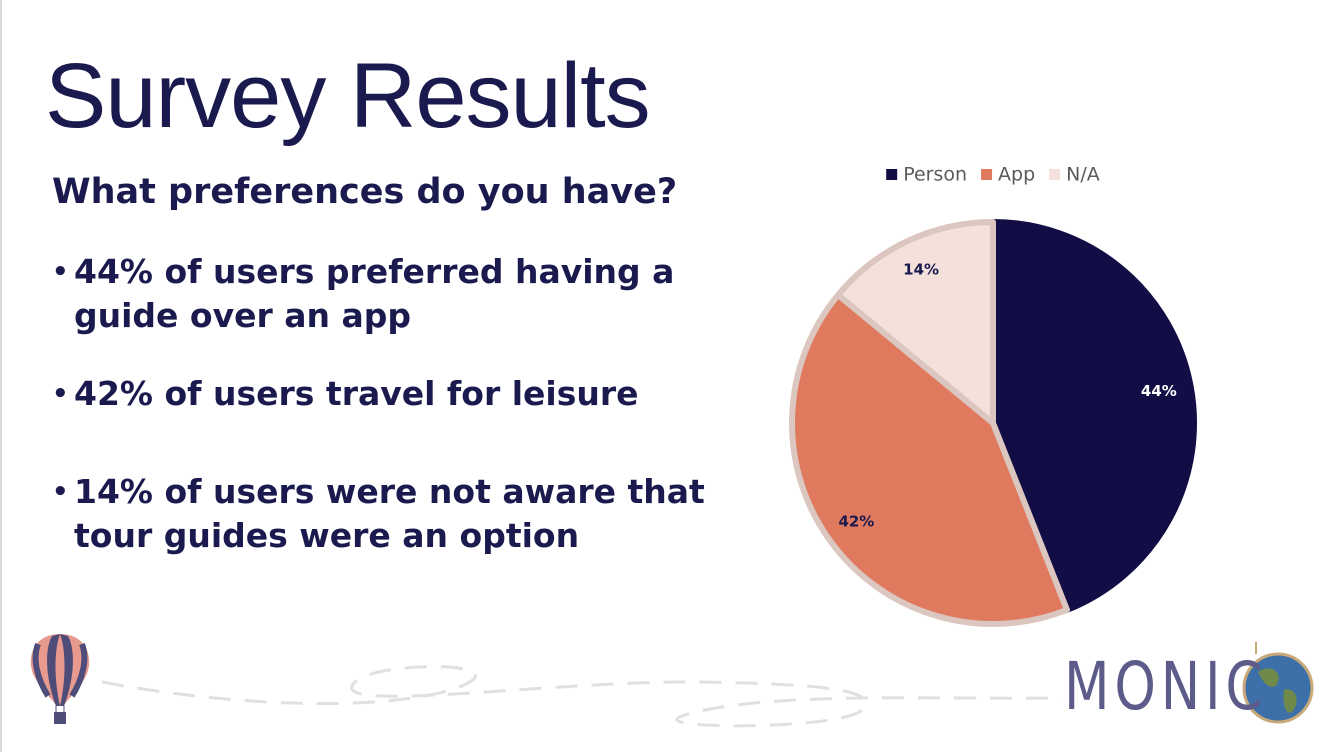 This screenshot has height=752, width=1341. I want to click on data-label: 44%, so click(1159, 391).